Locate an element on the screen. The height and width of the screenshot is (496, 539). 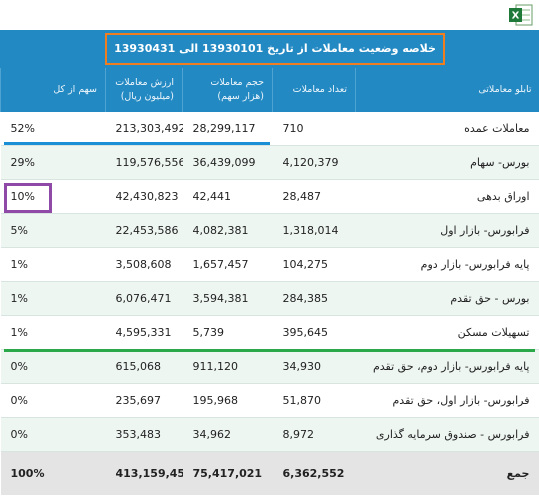
table-row: اوراق بدهی 28,487 42,441 42,430,823 10% is located at coordinates (269, 196).